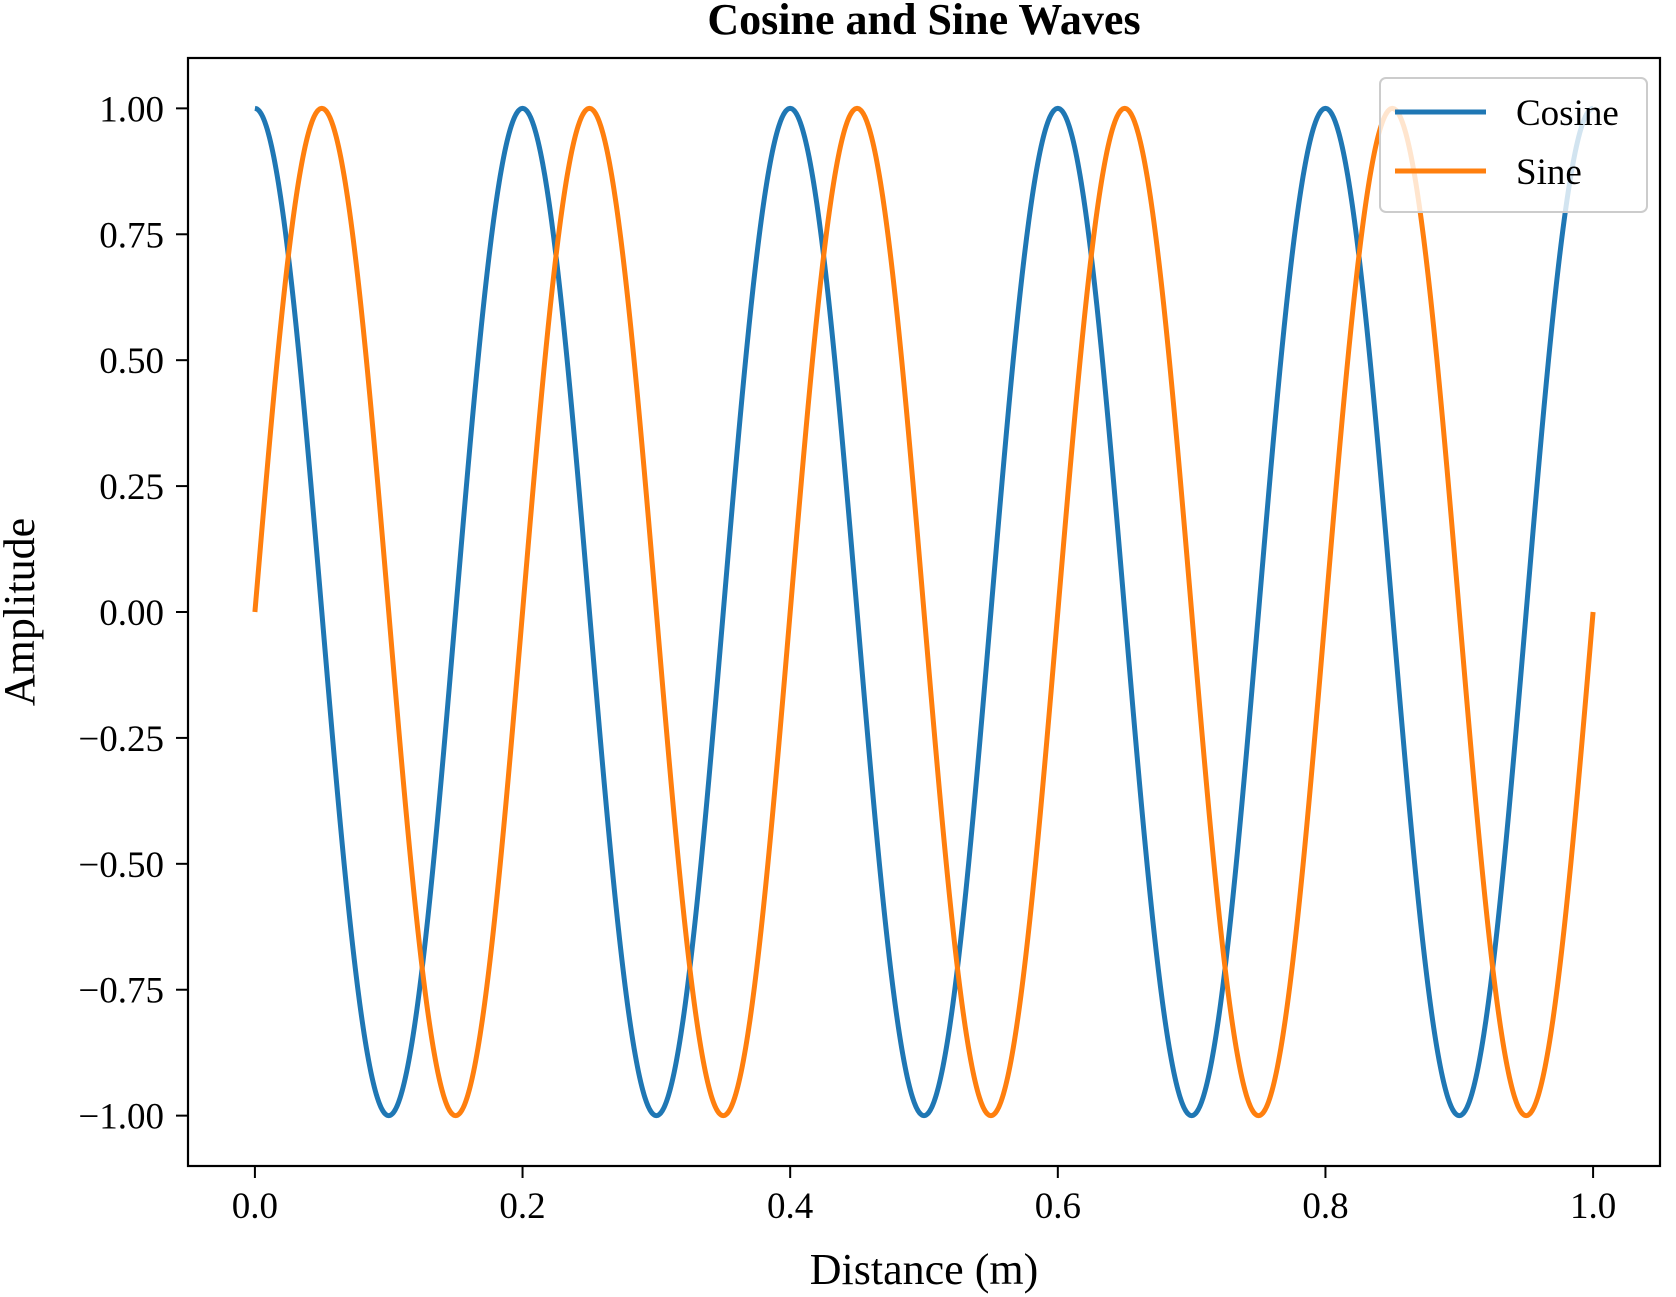 This screenshot has height=1297, width=1676. What do you see at coordinates (1593, 1206) in the screenshot?
I see `x-tick-label: 1.0` at bounding box center [1593, 1206].